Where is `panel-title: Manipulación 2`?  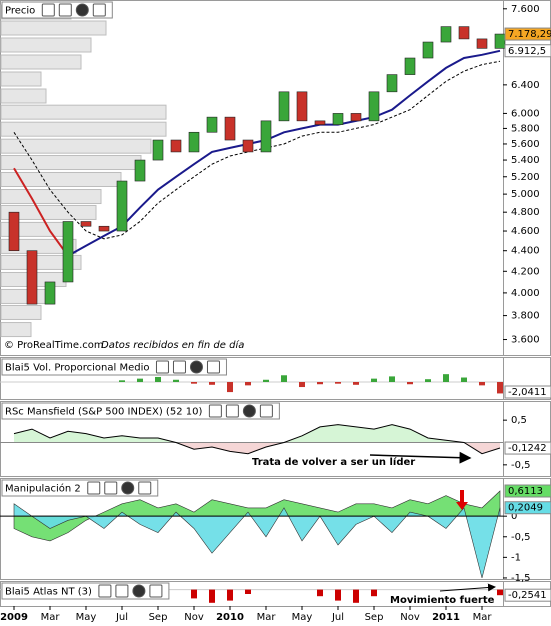
panel-title: Manipulación 2 is located at coordinates (43, 489).